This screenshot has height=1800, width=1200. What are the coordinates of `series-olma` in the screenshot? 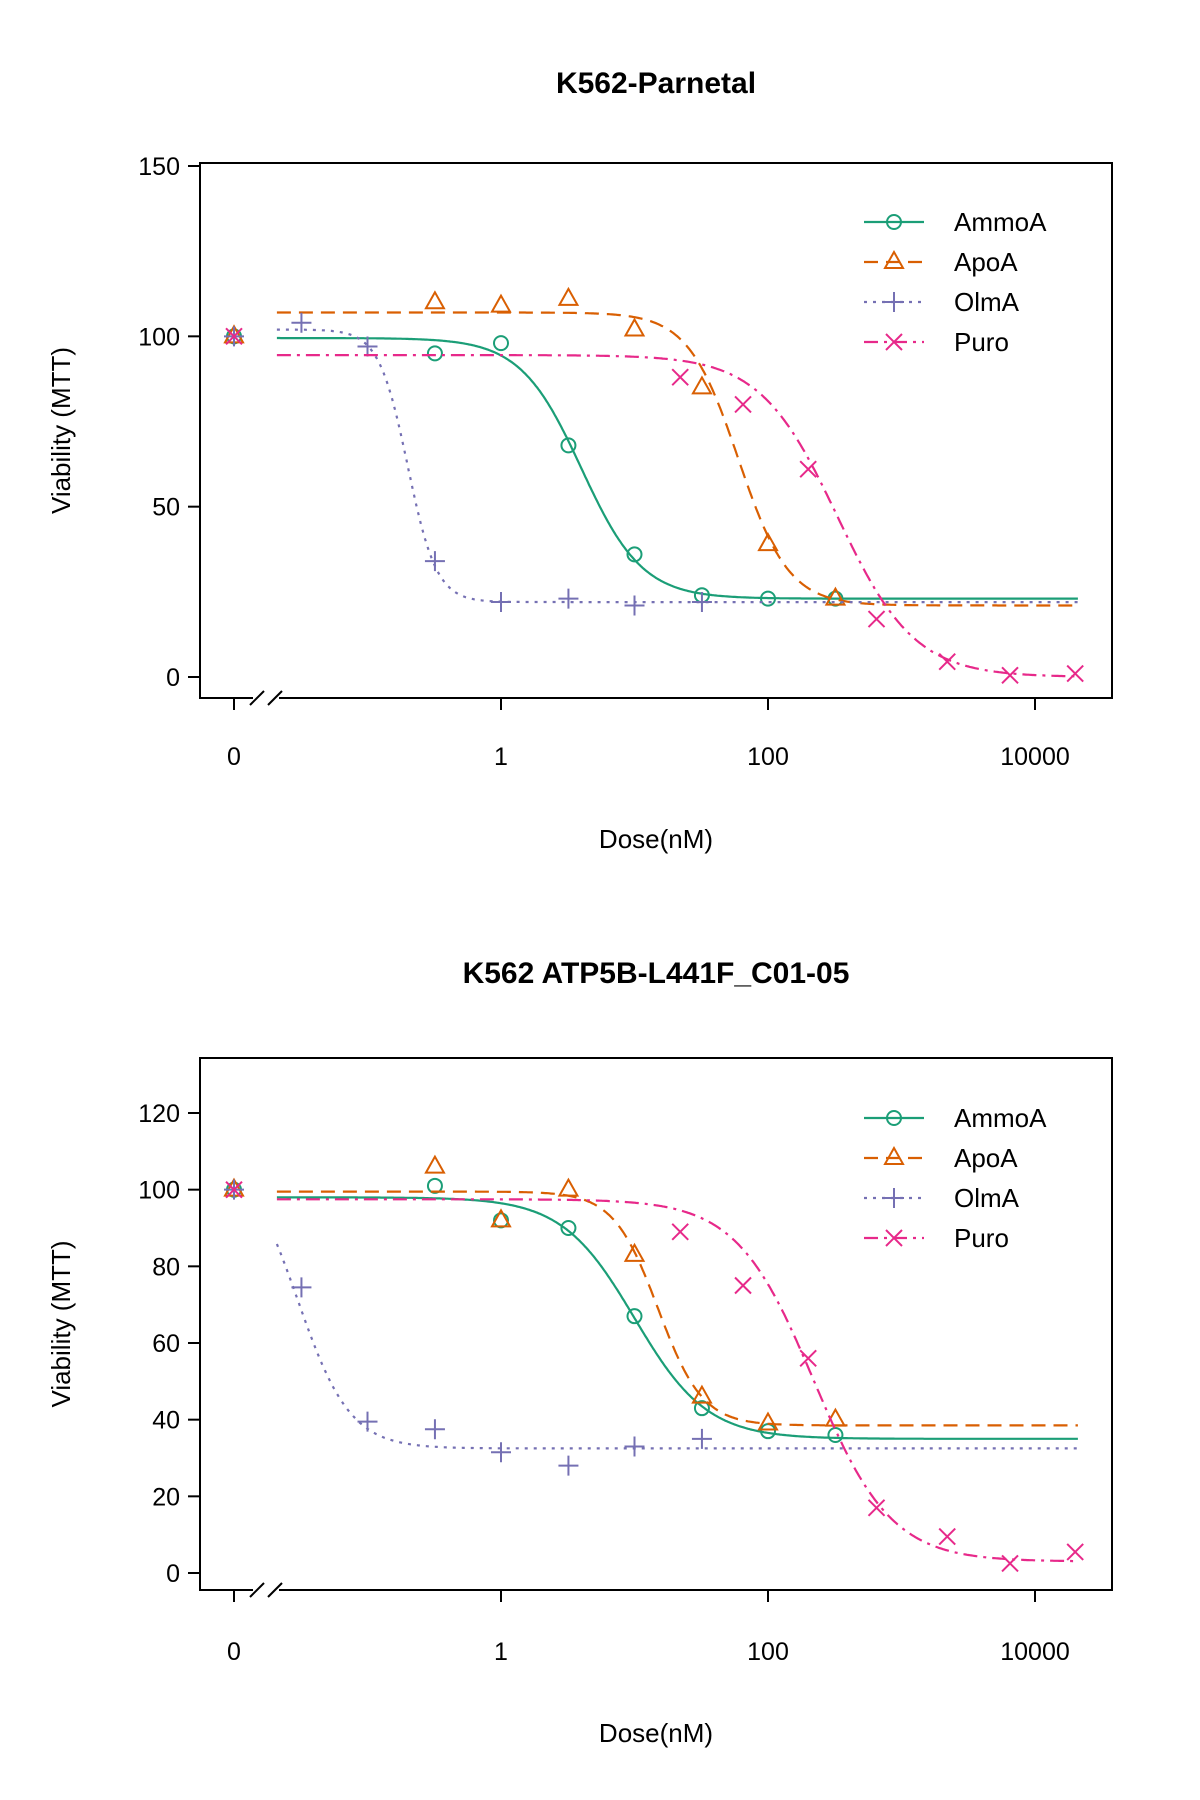 It's located at (651, 1327).